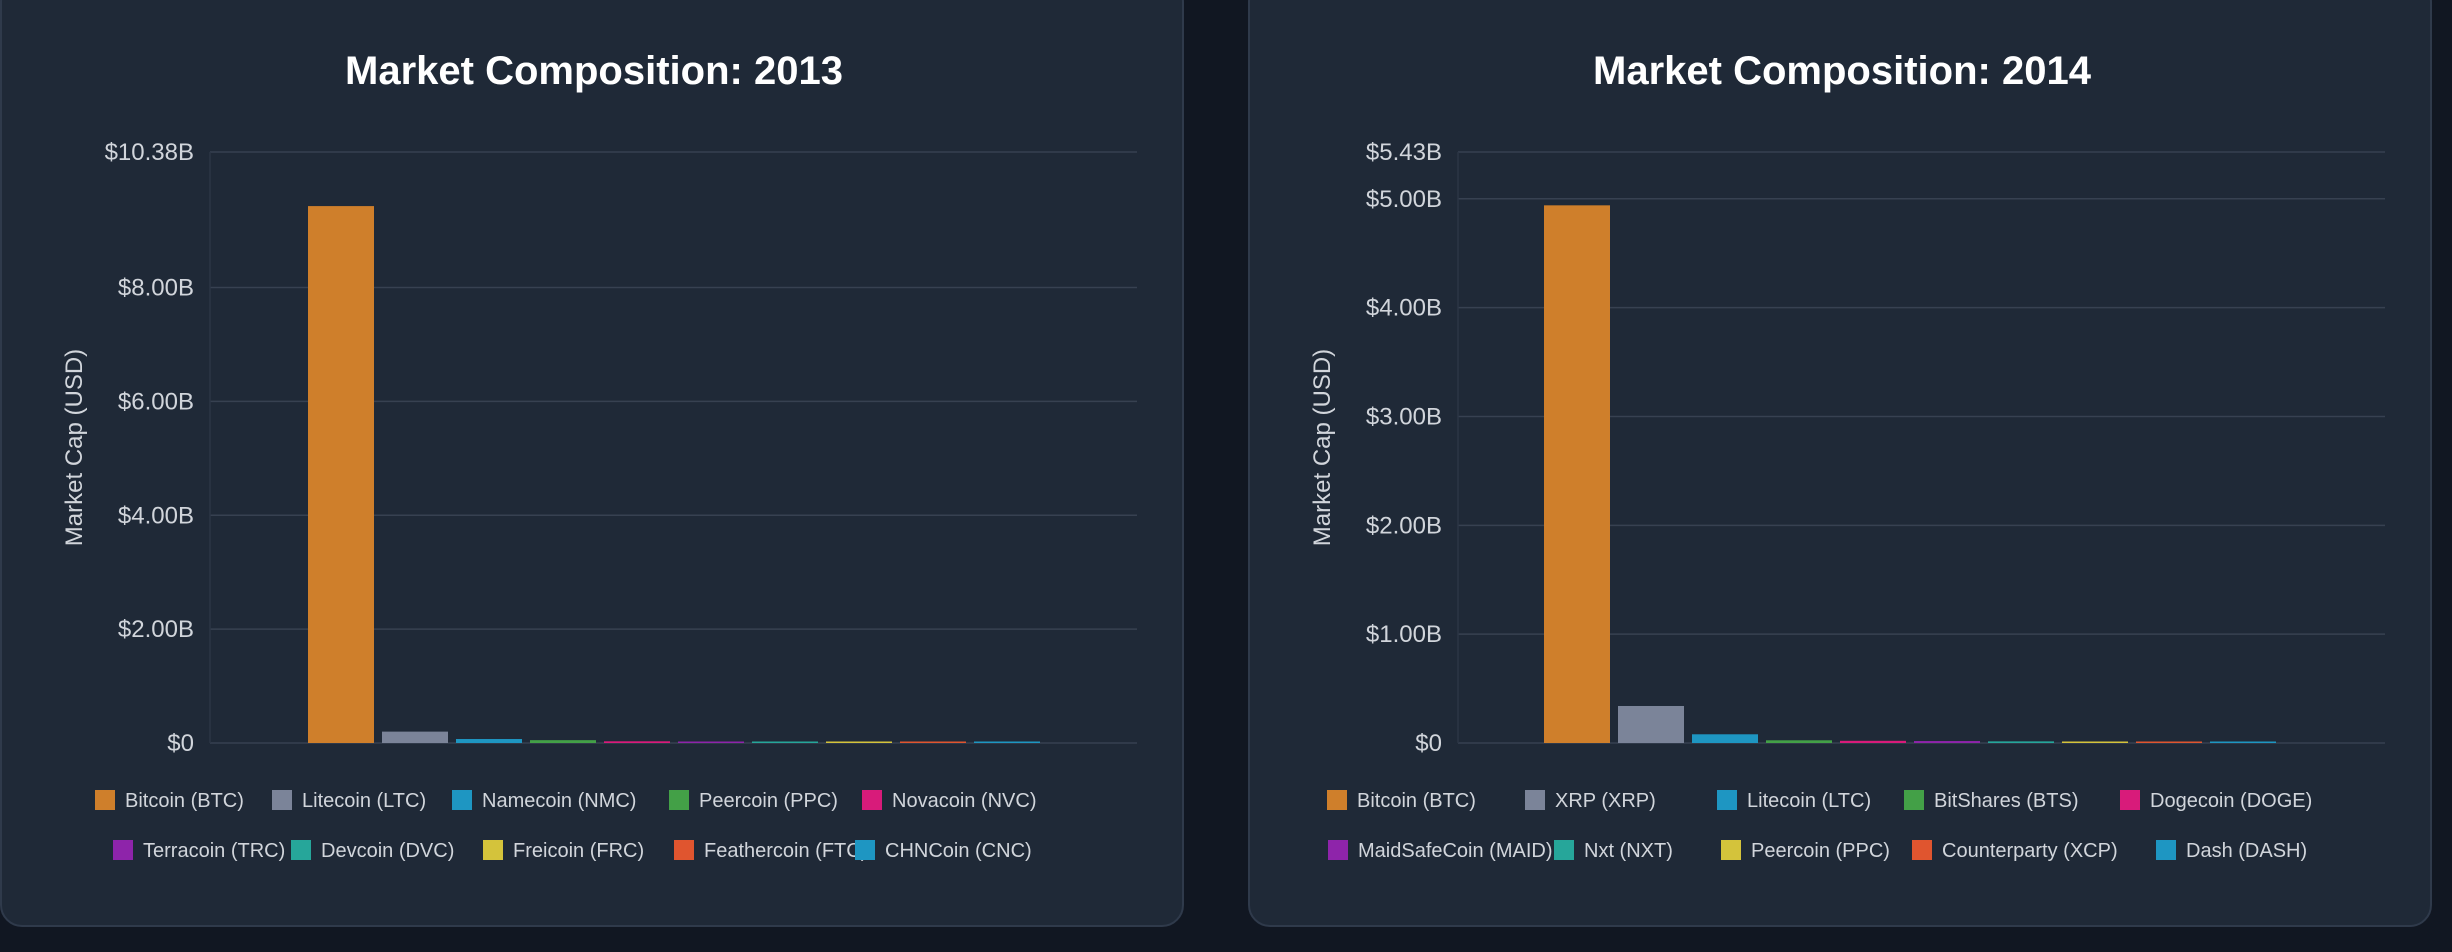 This screenshot has width=2452, height=952. I want to click on legend-item-freicoin-frc: Freicoin (FRC), so click(563, 851).